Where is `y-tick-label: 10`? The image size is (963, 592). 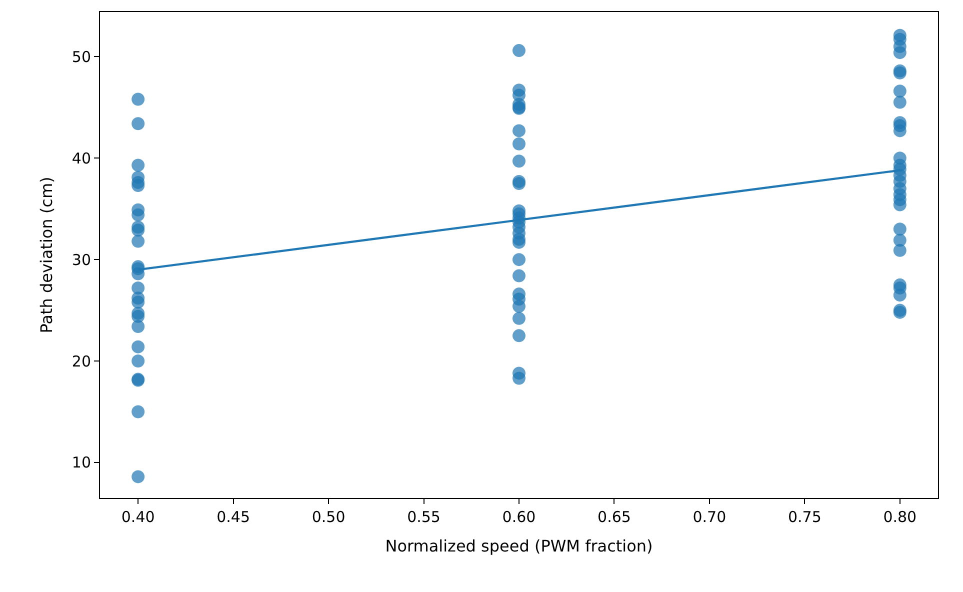 y-tick-label: 10 is located at coordinates (81, 463).